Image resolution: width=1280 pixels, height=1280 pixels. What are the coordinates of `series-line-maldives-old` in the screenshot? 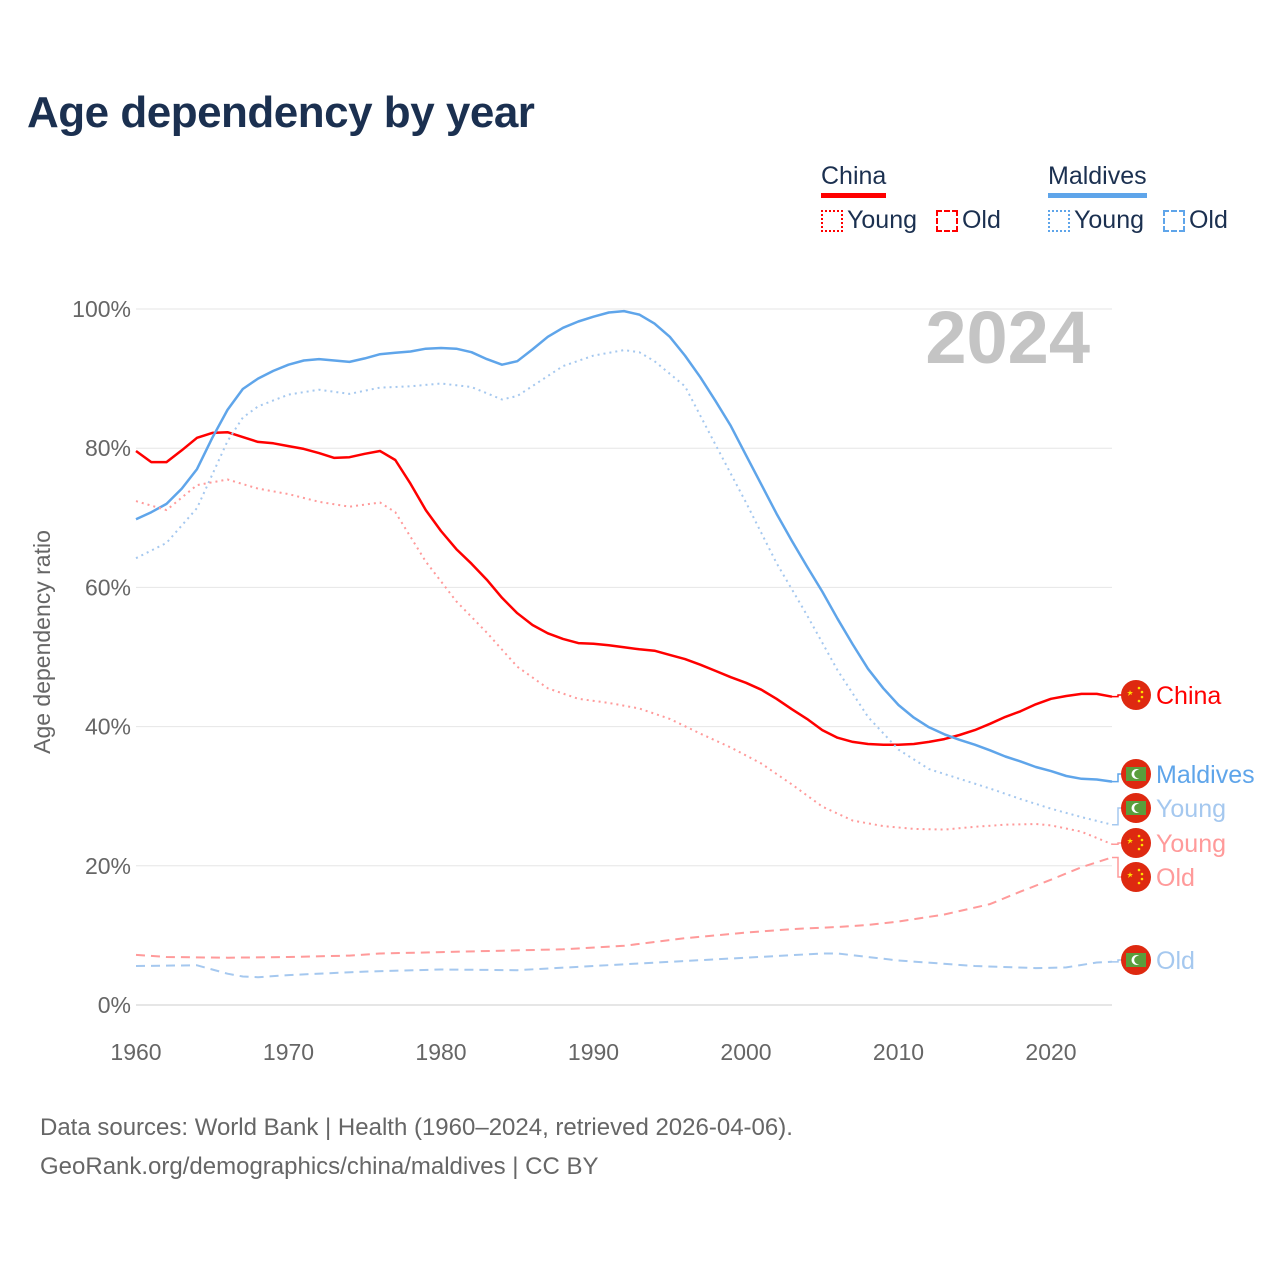 It's located at (624, 965).